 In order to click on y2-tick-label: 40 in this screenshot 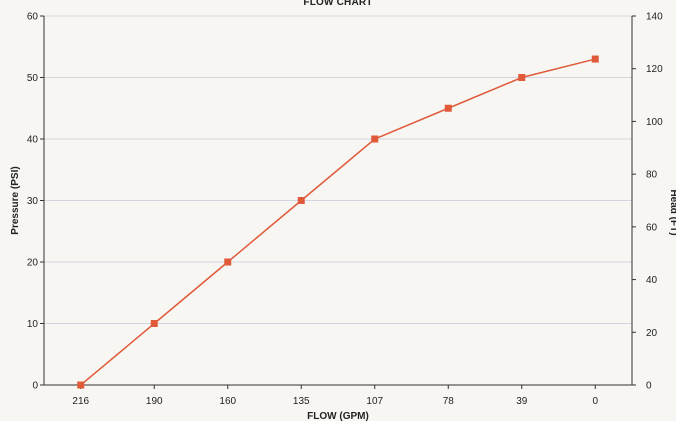, I will do `click(652, 280)`.